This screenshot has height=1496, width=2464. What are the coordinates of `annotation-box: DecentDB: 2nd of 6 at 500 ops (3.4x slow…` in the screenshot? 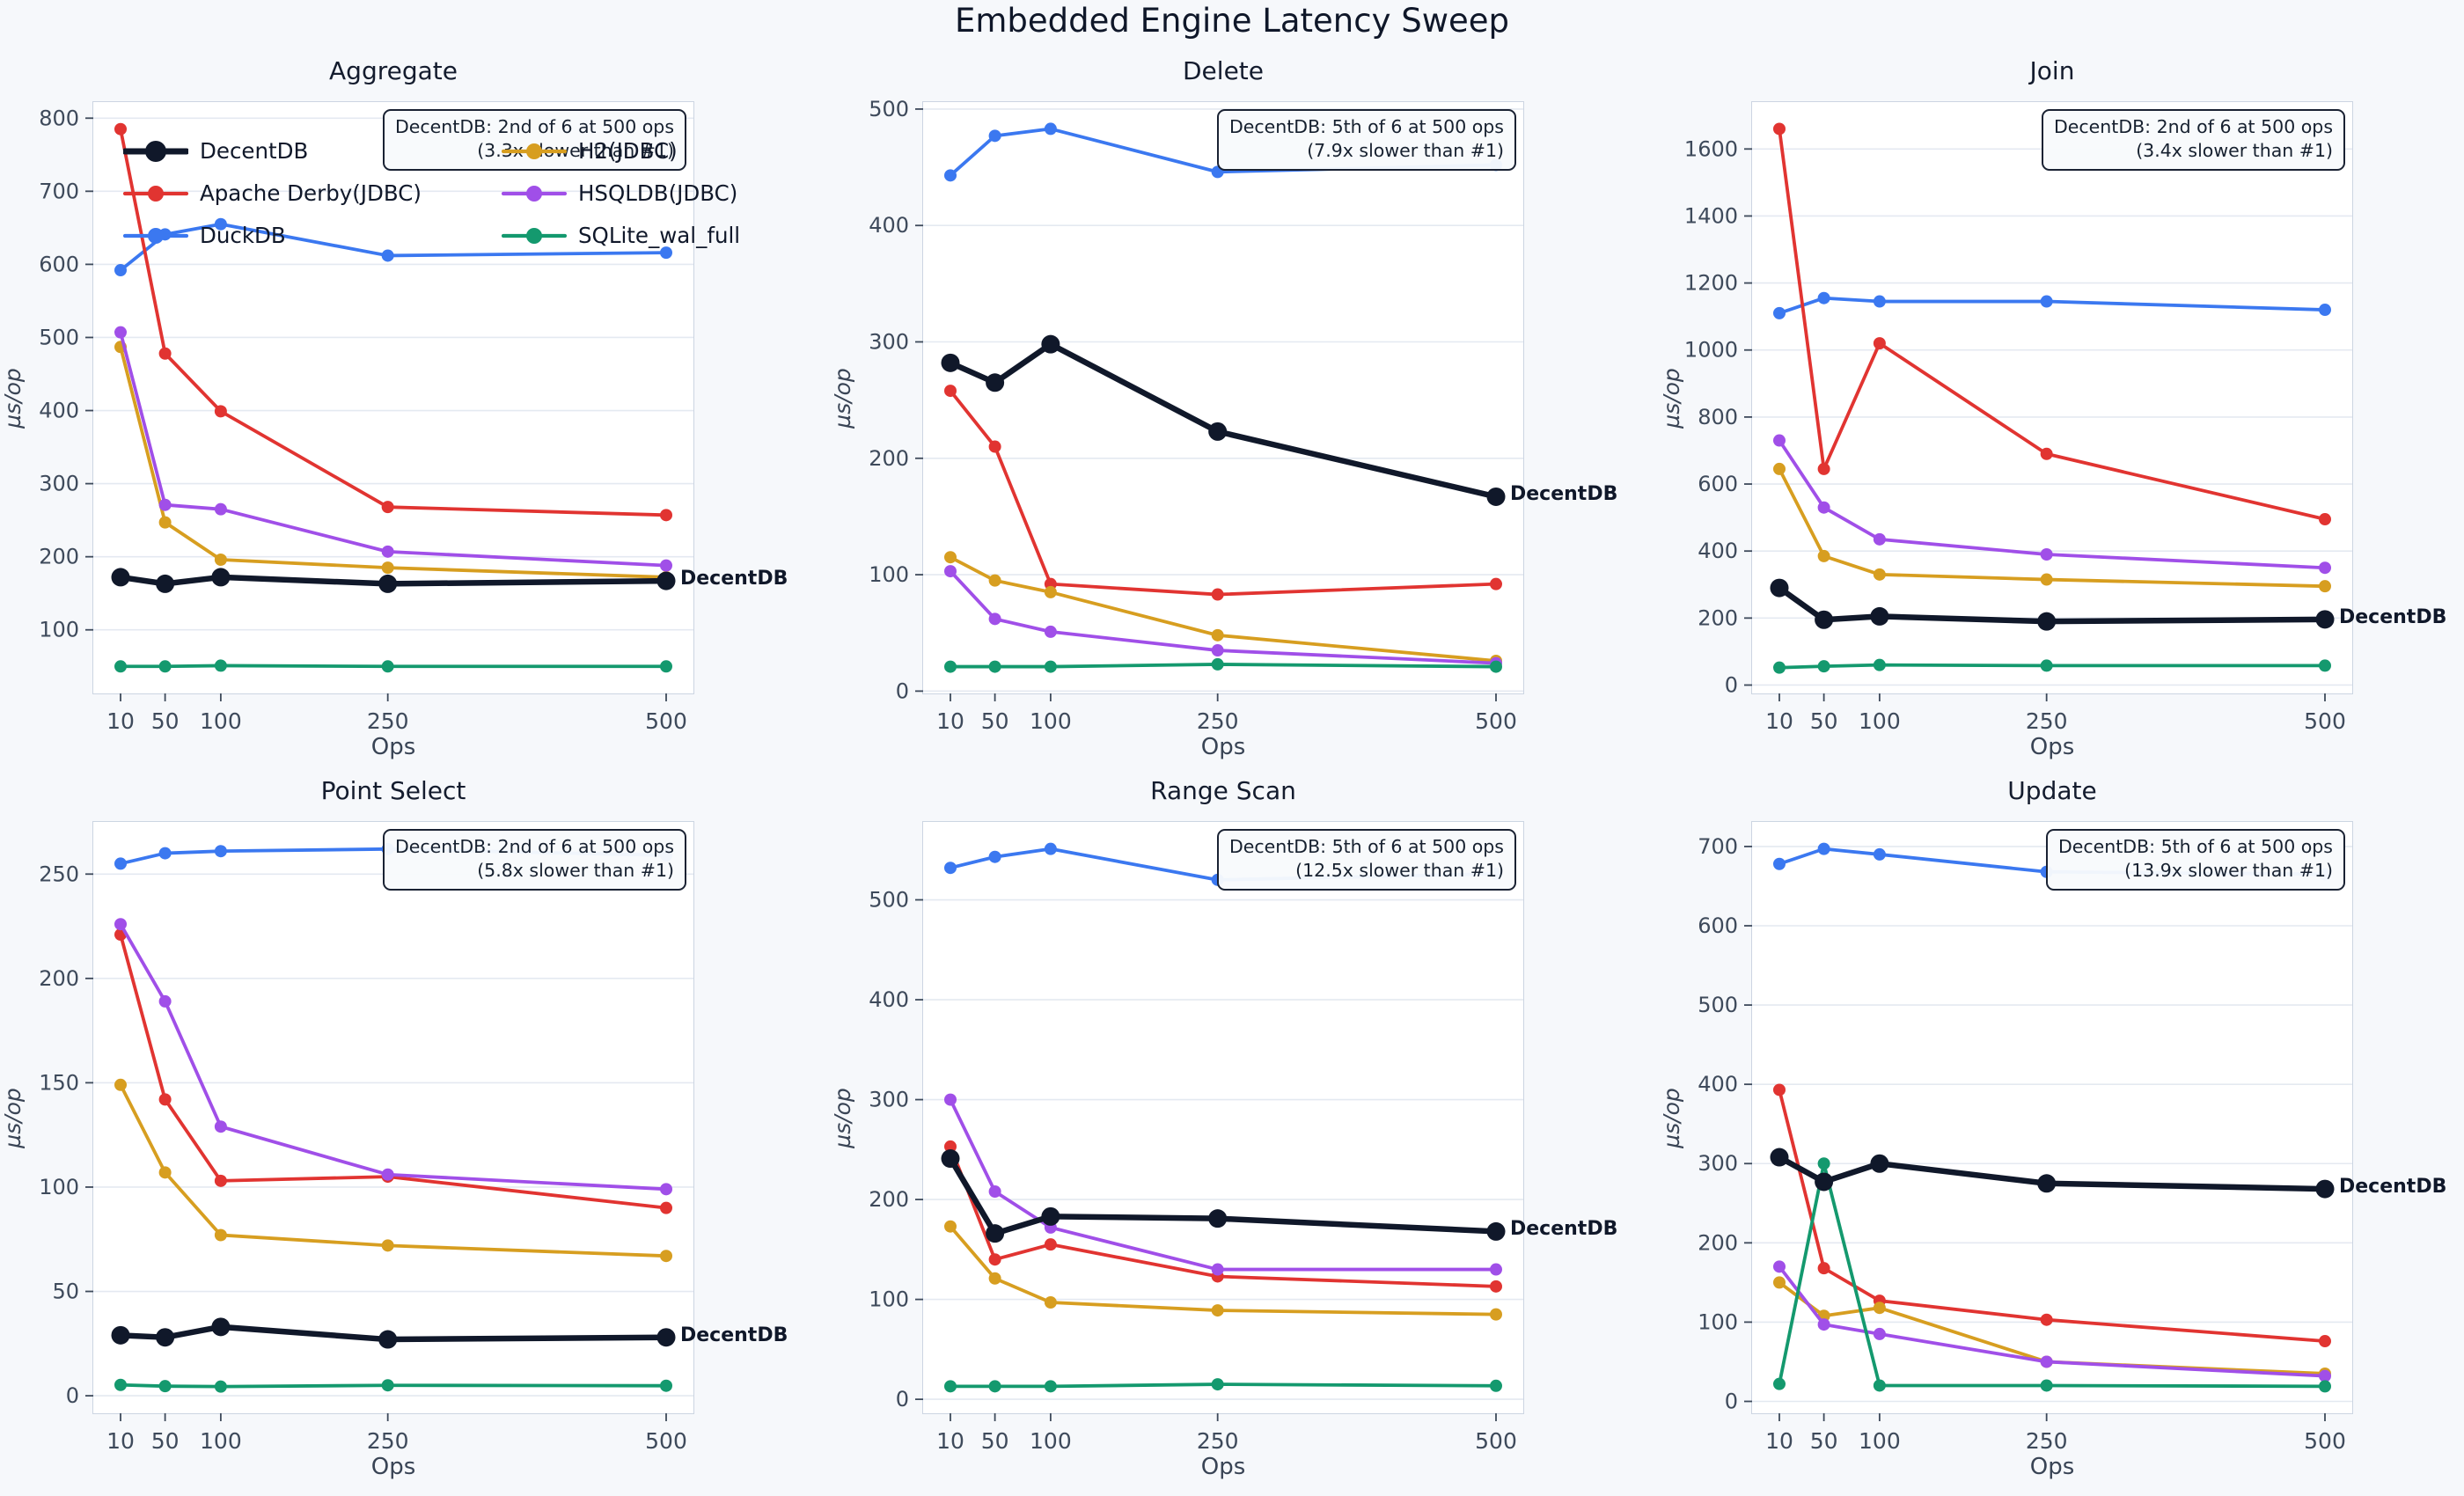 It's located at (2193, 141).